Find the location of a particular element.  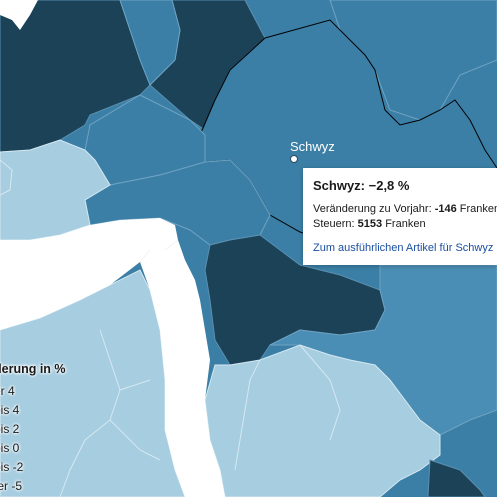

tooltip-tax-value: 5153 is located at coordinates (370, 224).